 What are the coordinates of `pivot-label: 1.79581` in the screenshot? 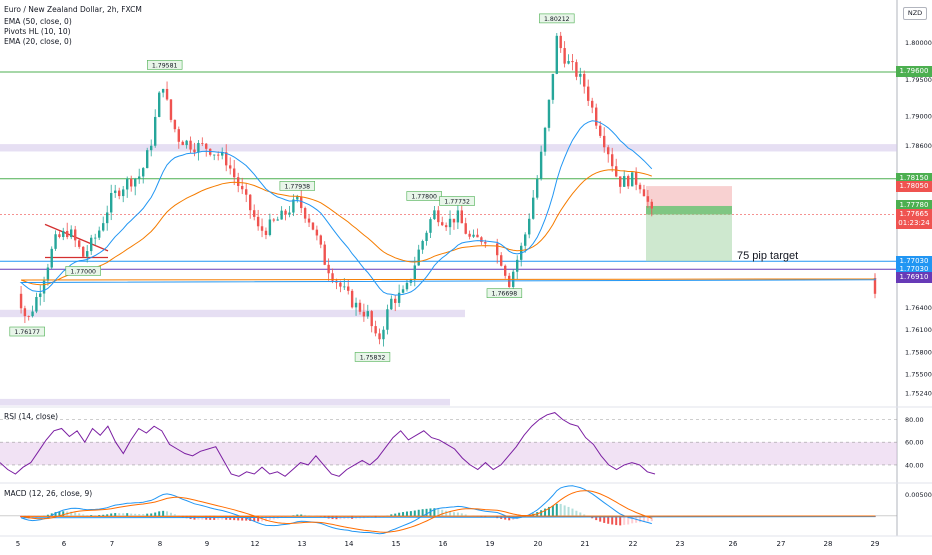 It's located at (165, 65).